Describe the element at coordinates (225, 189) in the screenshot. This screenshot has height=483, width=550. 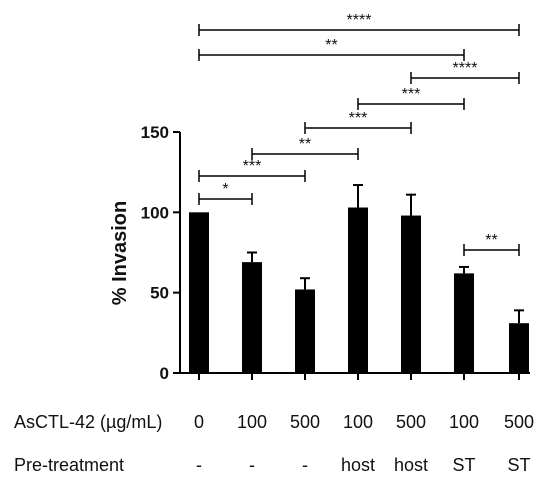
I see `sig-label: *` at that location.